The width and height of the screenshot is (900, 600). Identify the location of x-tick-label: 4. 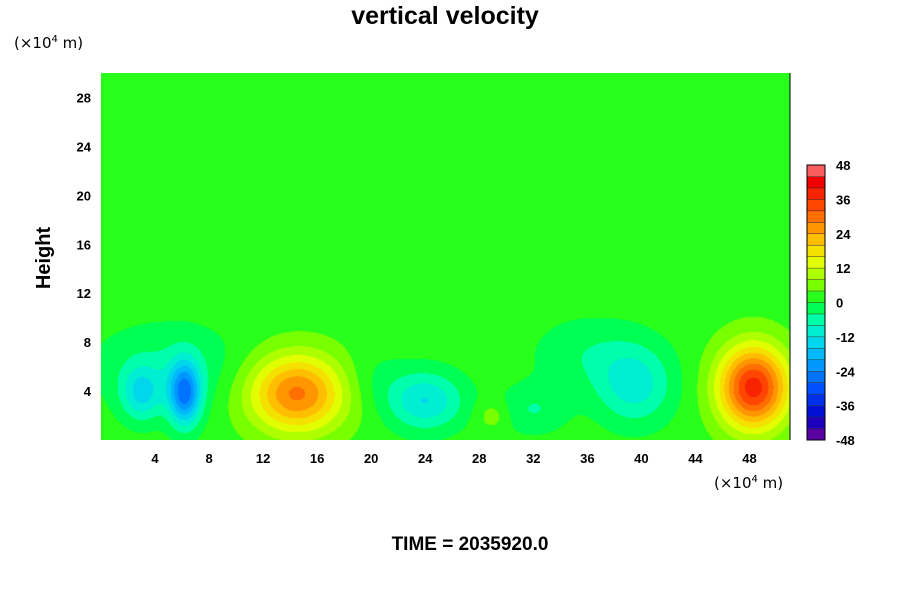
(155, 458).